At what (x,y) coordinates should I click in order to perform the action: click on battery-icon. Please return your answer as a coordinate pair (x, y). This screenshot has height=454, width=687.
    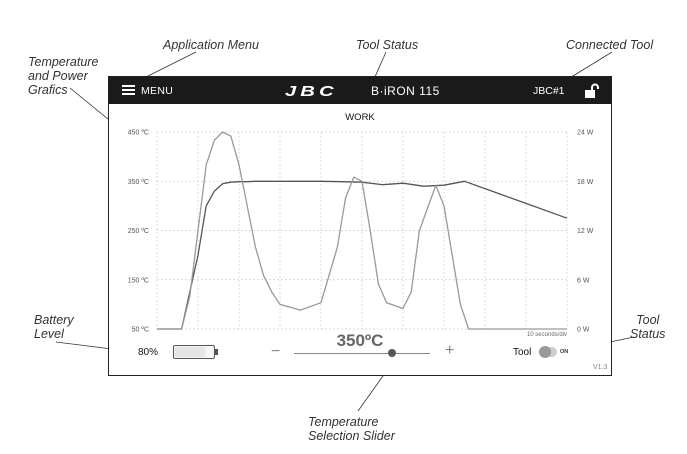
    Looking at the image, I should click on (195, 352).